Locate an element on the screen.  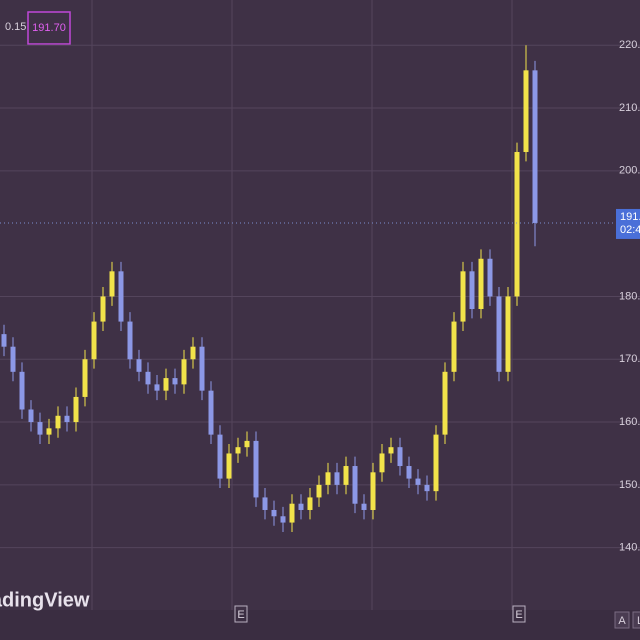
scale-button-label: L is located at coordinates (638, 621).